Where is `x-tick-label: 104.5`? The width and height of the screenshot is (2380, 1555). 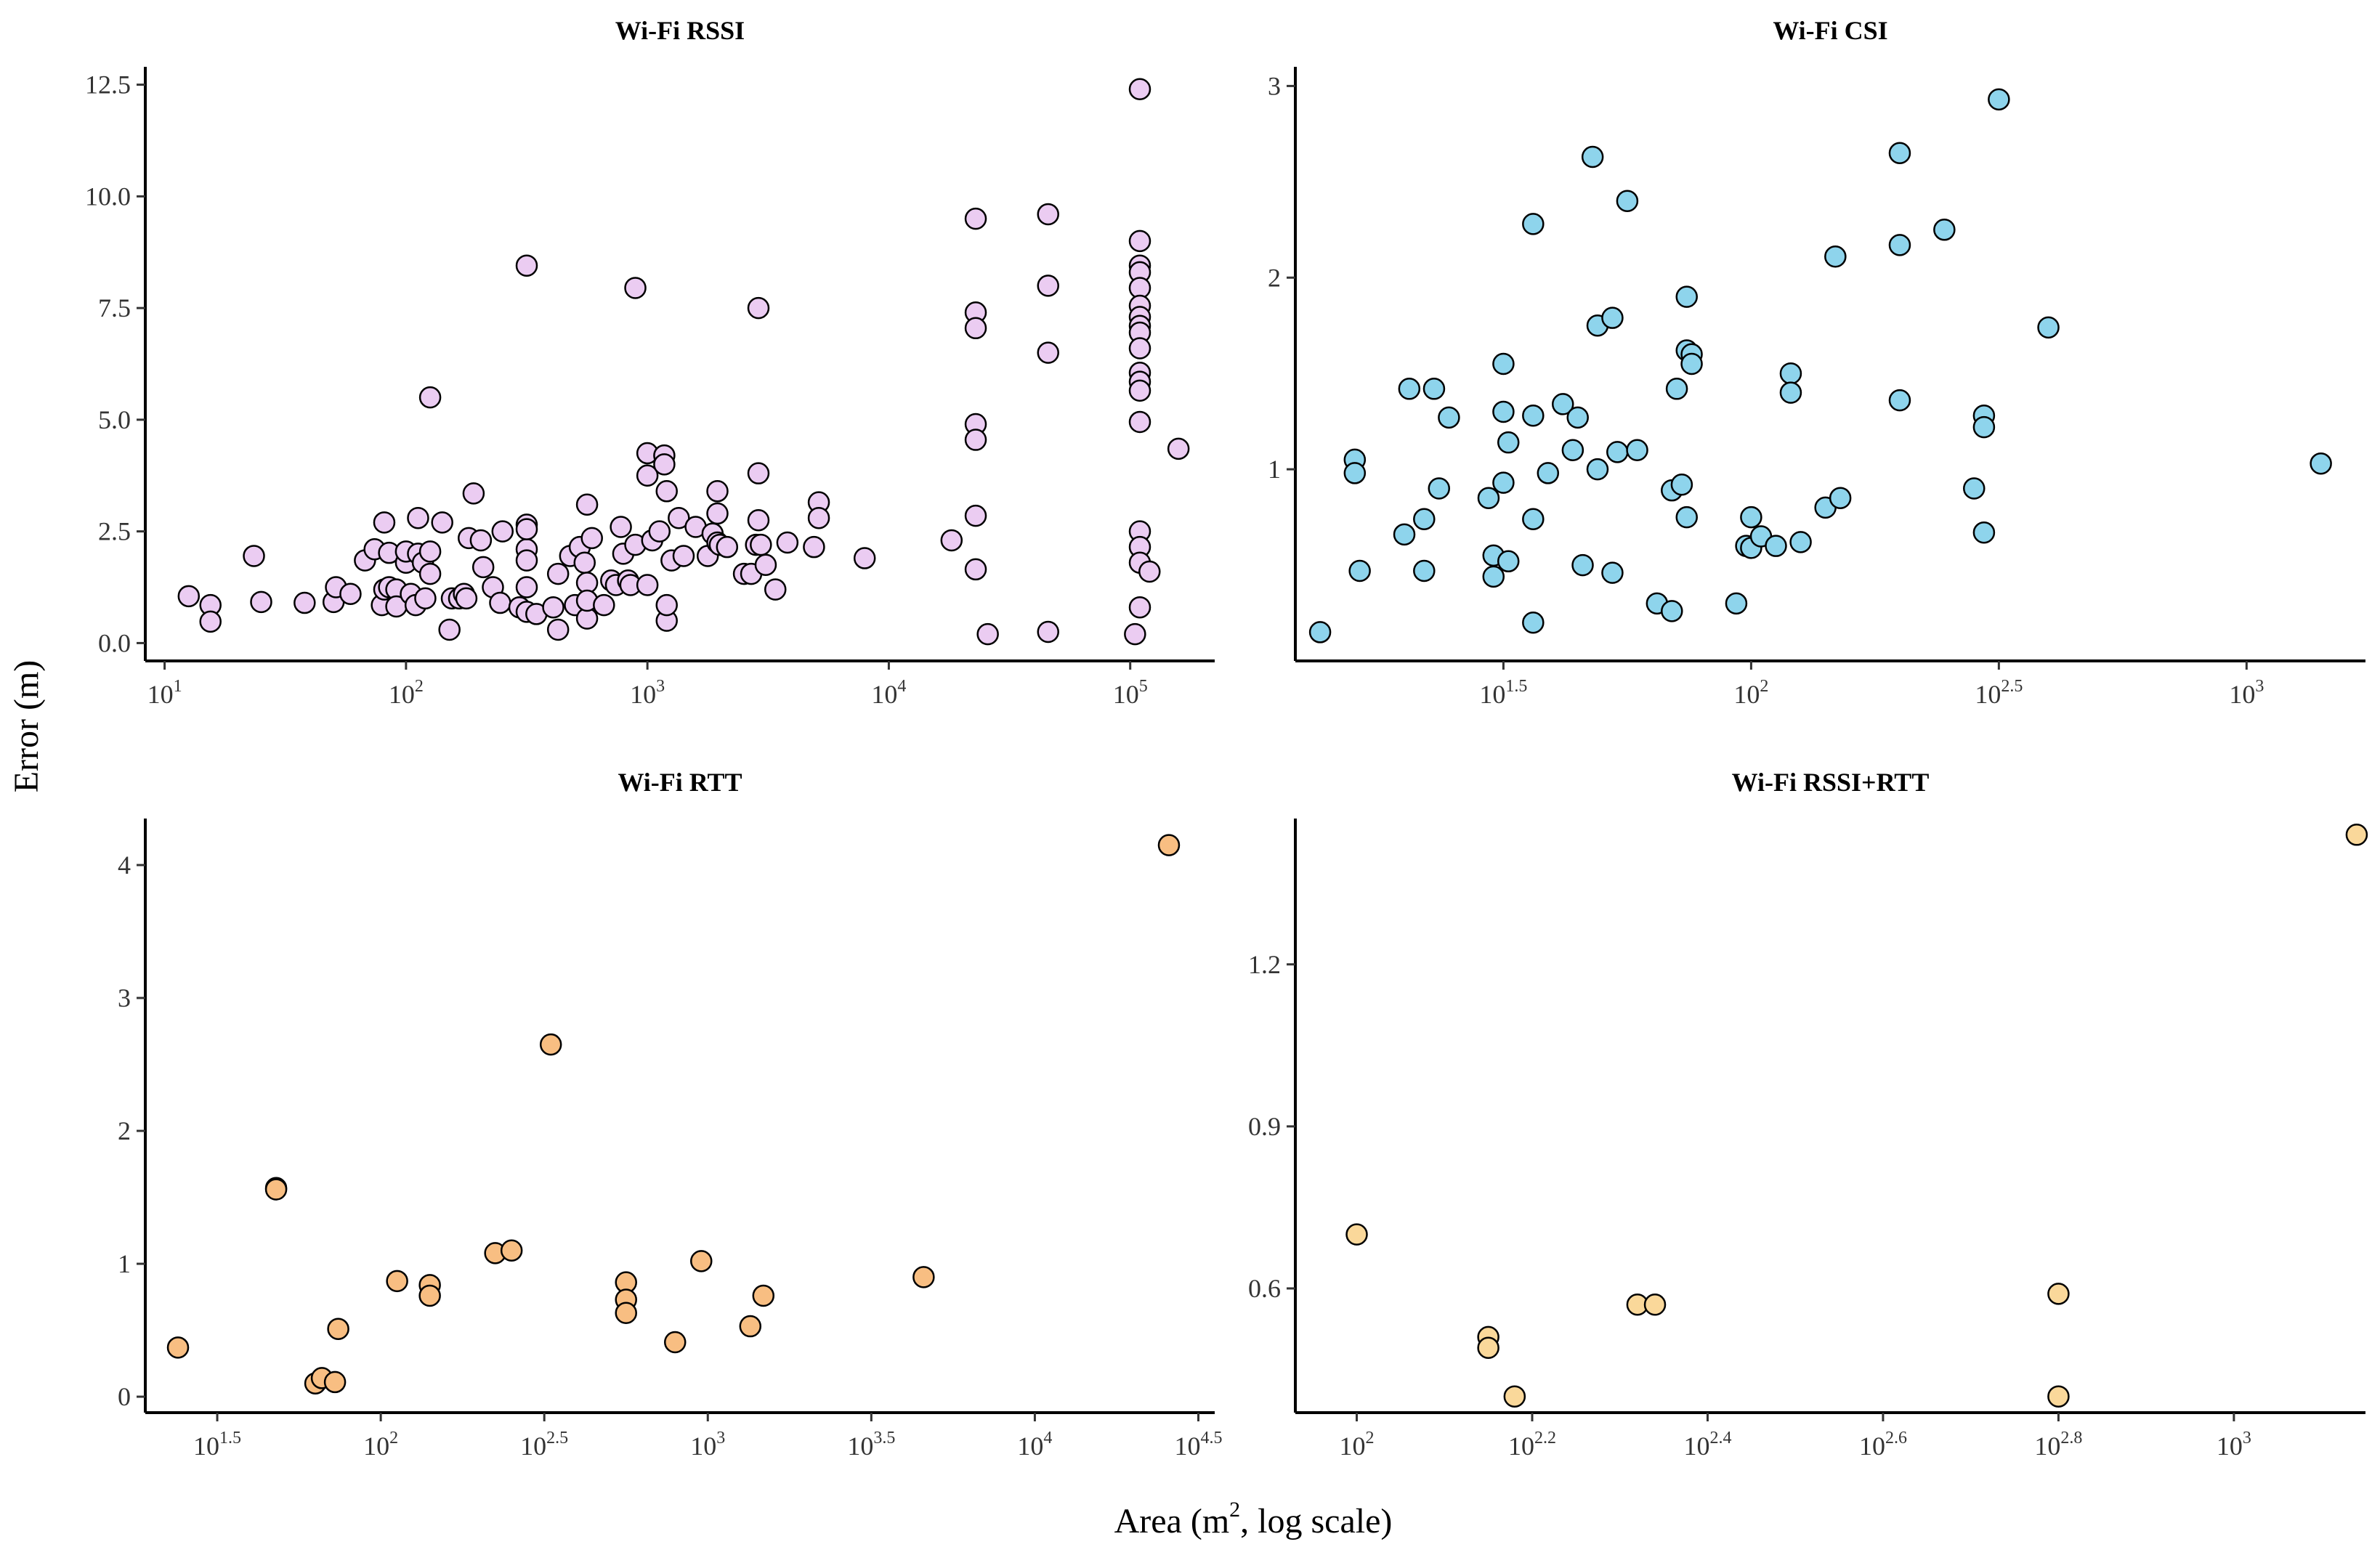 x-tick-label: 104.5 is located at coordinates (1198, 1445).